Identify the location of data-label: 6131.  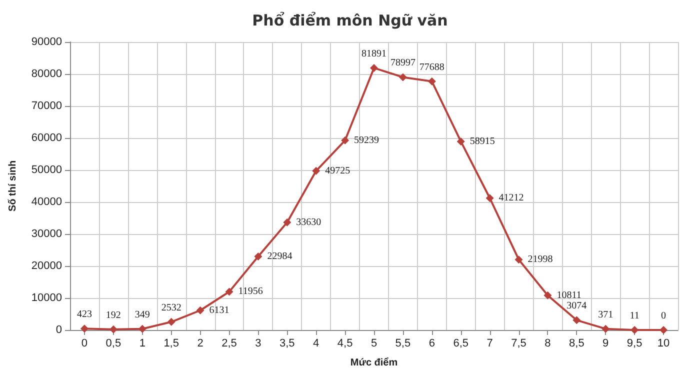
(219, 310).